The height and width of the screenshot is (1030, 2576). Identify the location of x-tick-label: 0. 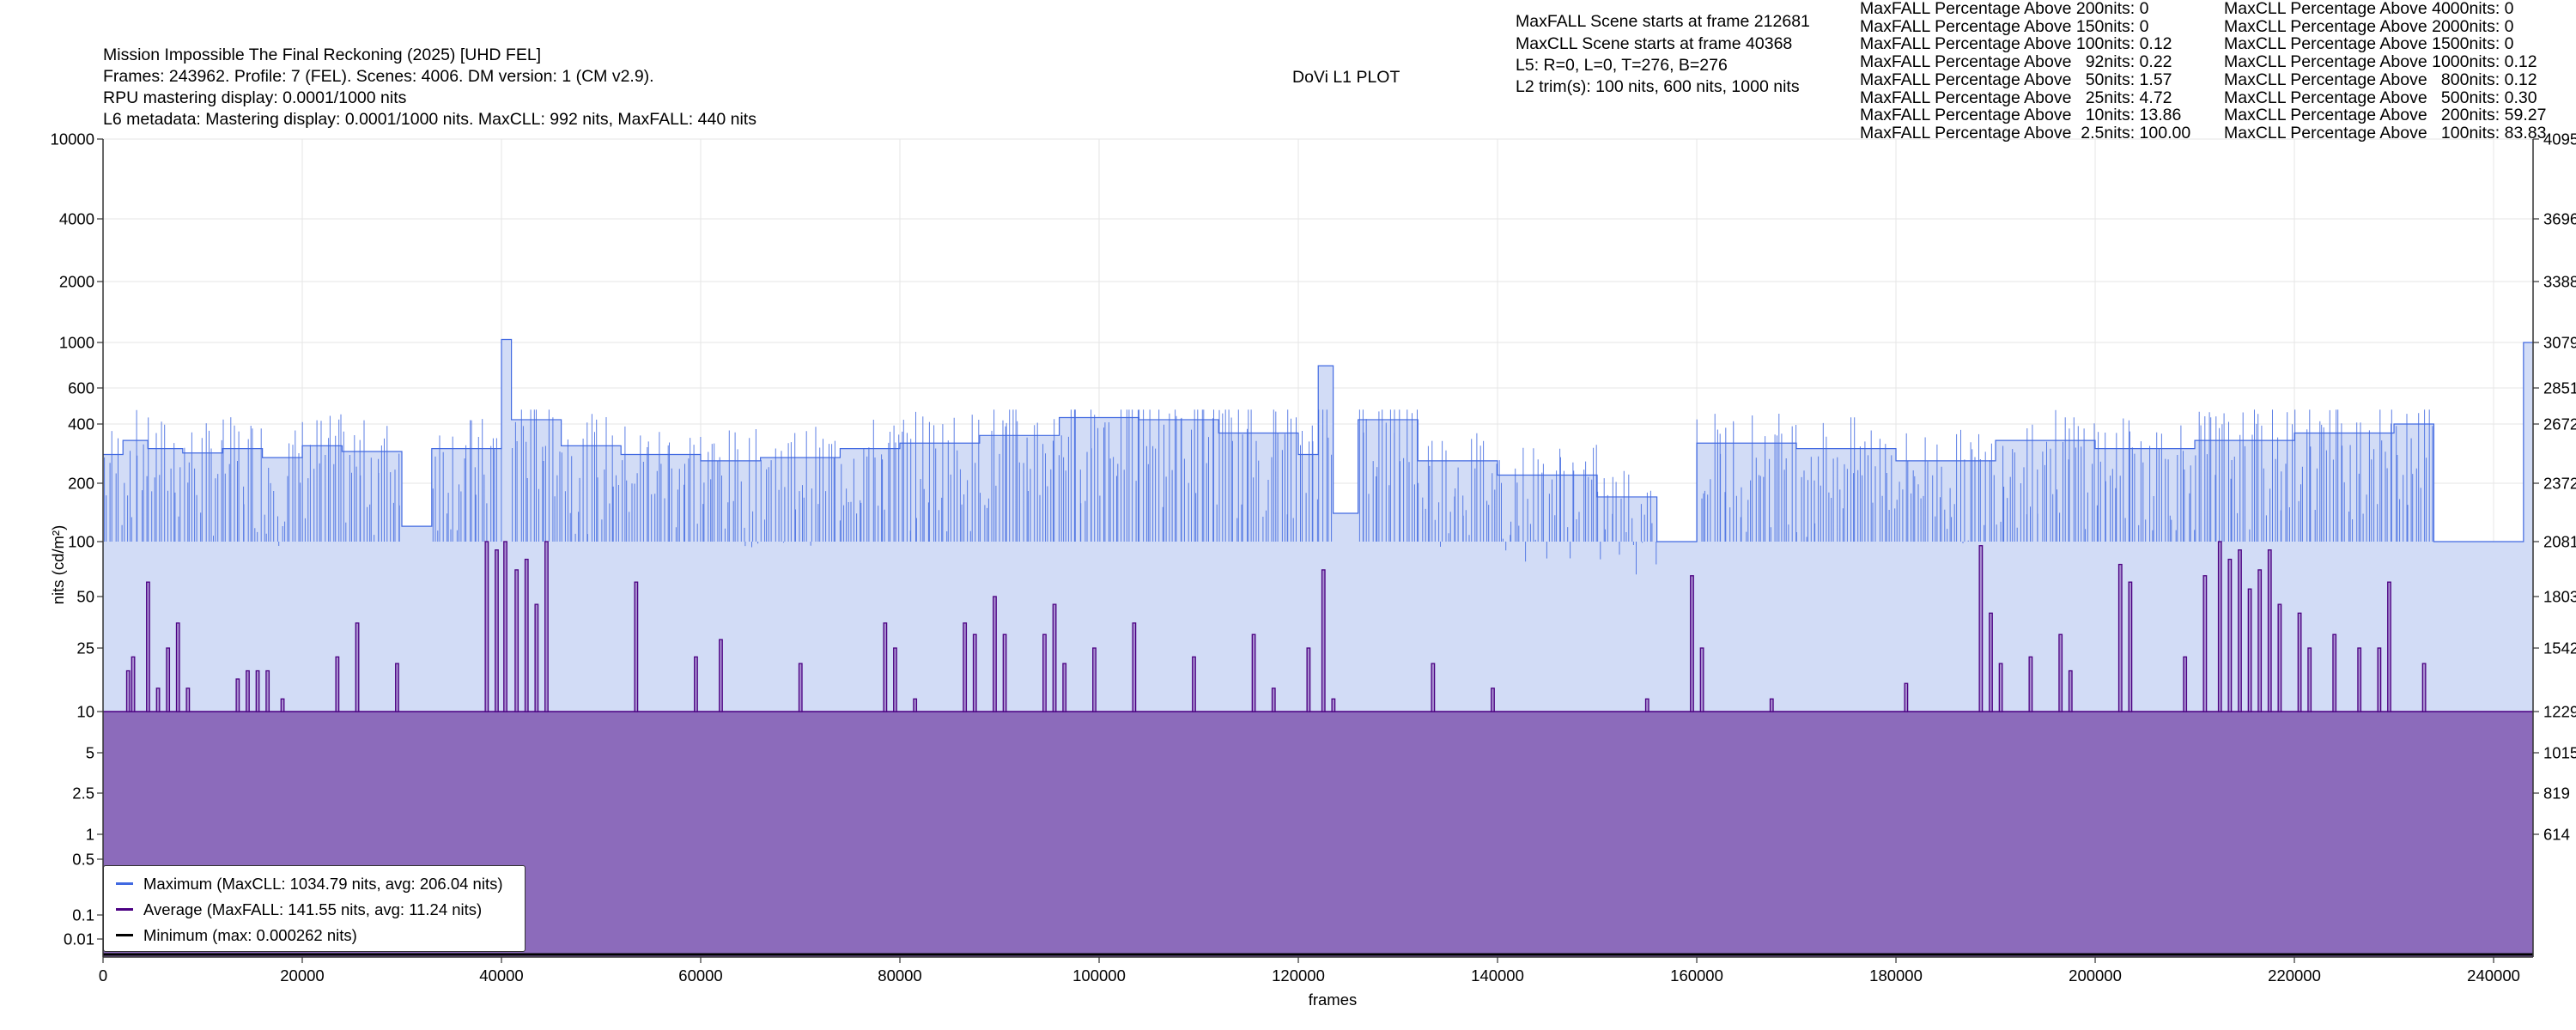
(103, 975).